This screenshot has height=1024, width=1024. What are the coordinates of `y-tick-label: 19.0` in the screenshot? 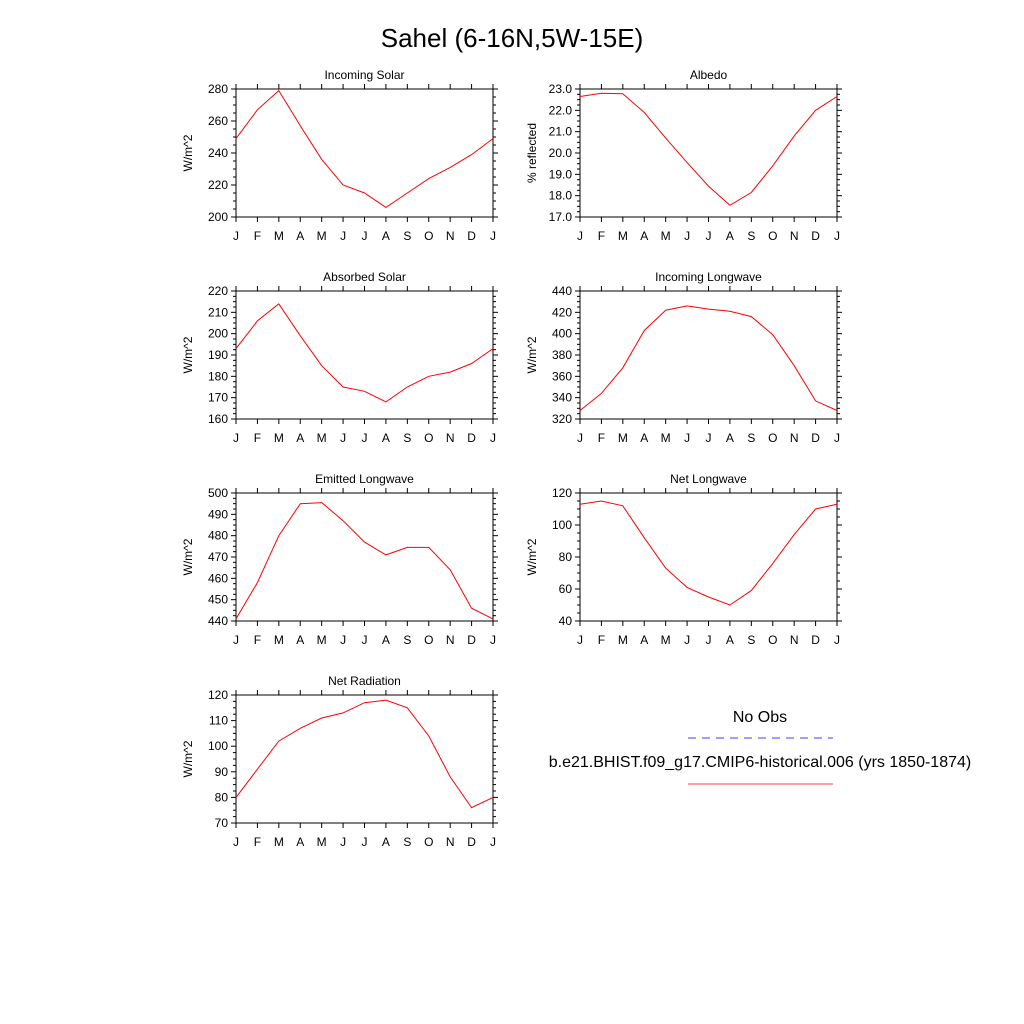 It's located at (561, 174).